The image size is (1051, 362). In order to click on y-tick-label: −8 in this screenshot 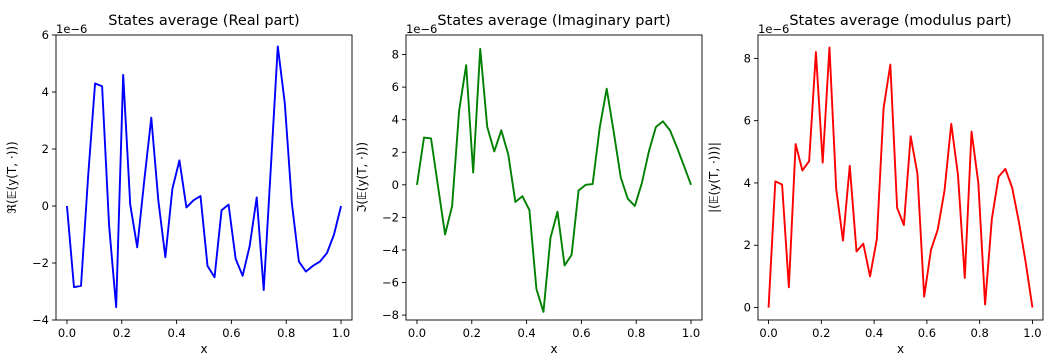, I will do `click(390, 315)`.